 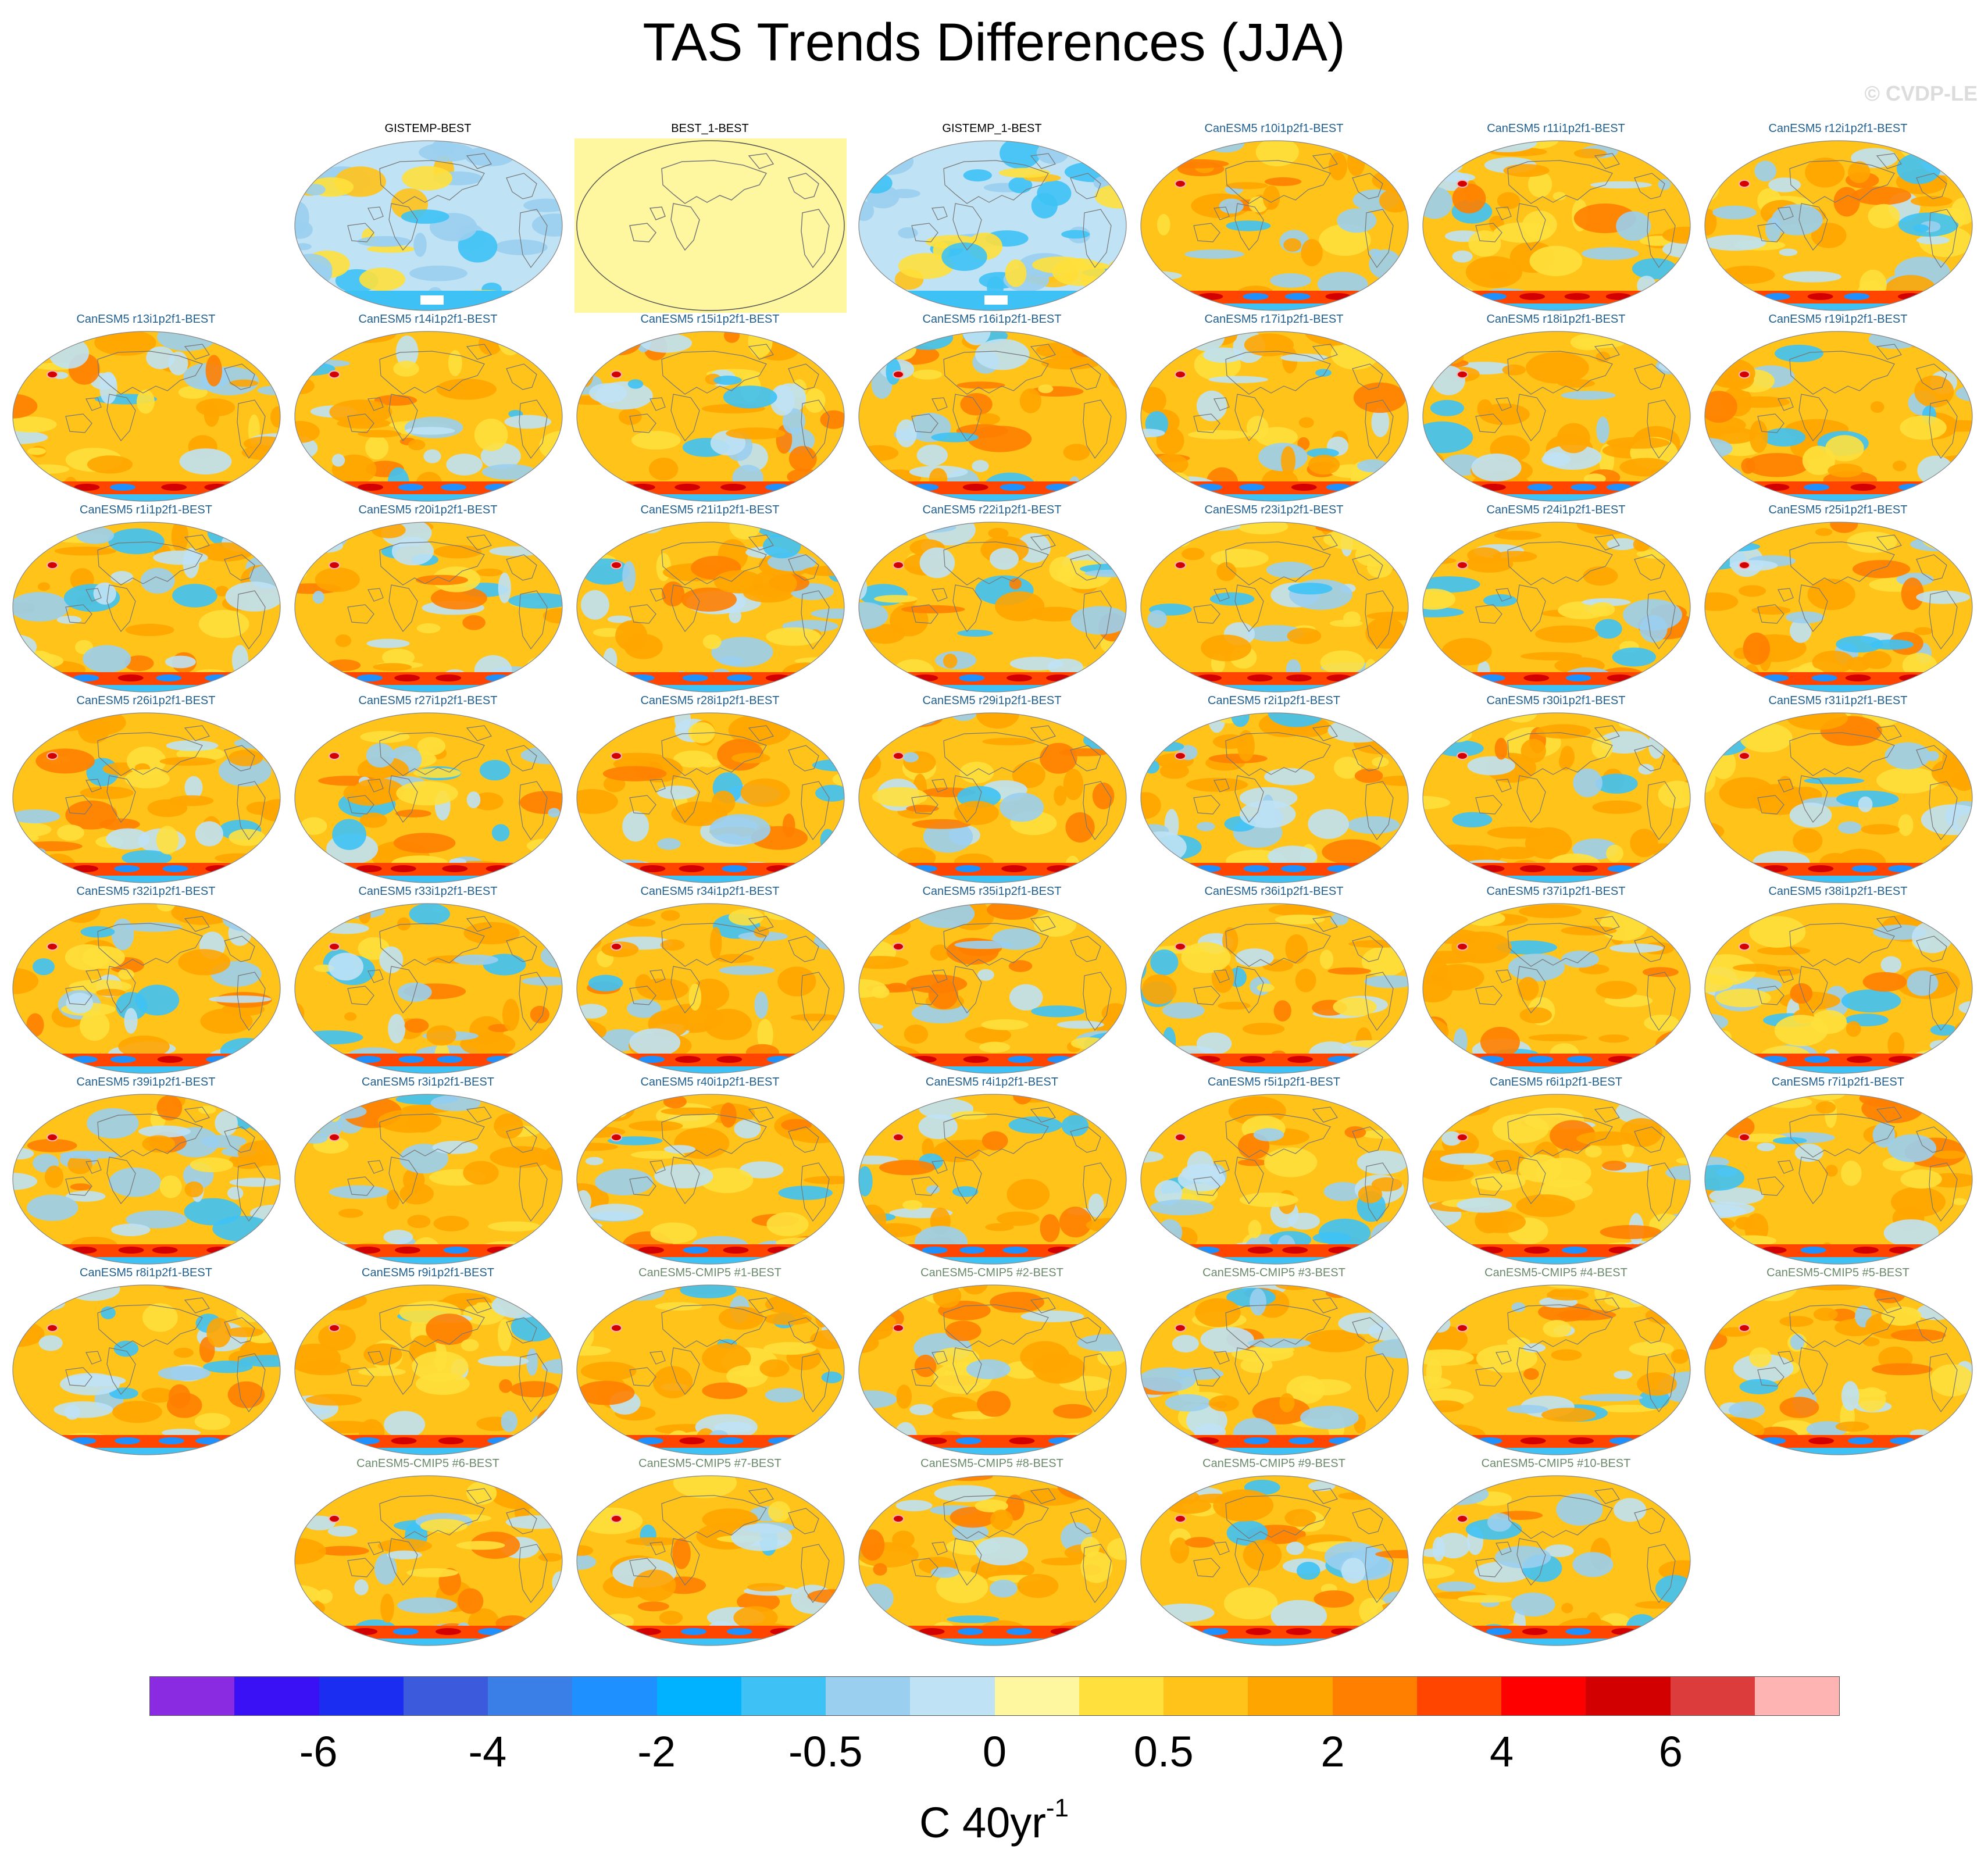 I want to click on map-panel: CanESM5 r5i1p2f1-BEST, so click(x=1274, y=1172).